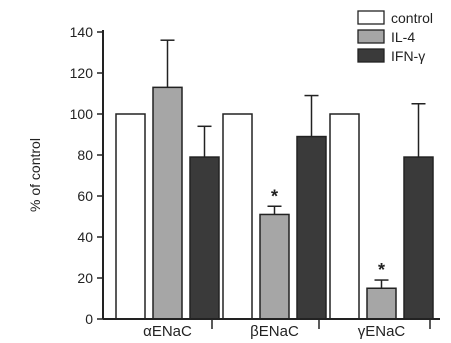  What do you see at coordinates (408, 56) in the screenshot?
I see `legend-label-IFN-γ: IFN-γ` at bounding box center [408, 56].